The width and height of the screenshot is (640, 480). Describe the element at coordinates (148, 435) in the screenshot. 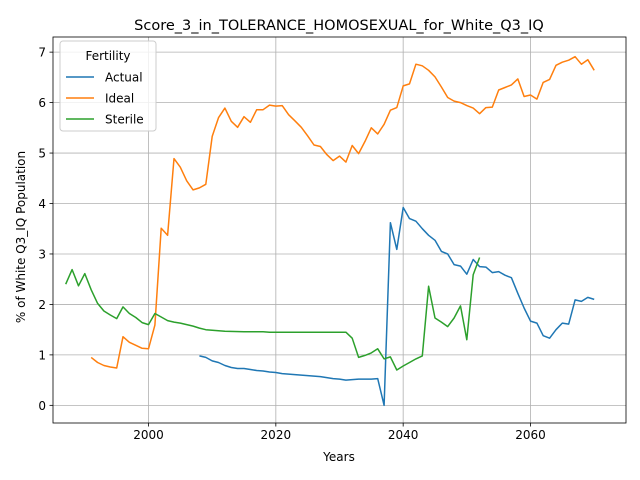

I see `x-tick-label: 2000` at that location.